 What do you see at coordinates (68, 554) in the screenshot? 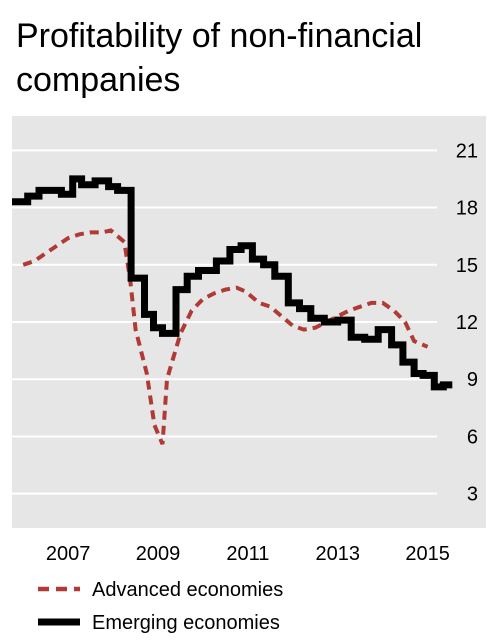
I see `x-tick-label: 2007` at bounding box center [68, 554].